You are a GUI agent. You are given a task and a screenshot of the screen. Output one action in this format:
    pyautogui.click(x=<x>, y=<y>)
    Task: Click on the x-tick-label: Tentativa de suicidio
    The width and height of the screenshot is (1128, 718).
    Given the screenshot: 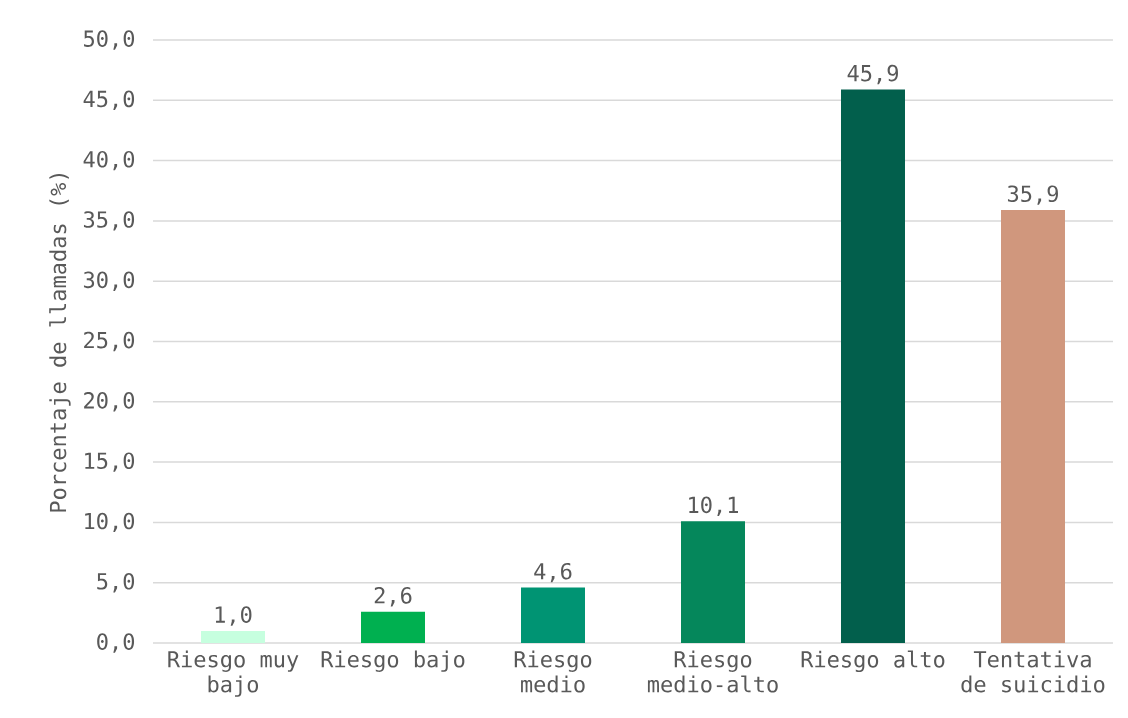 What is the action you would take?
    pyautogui.click(x=1033, y=671)
    